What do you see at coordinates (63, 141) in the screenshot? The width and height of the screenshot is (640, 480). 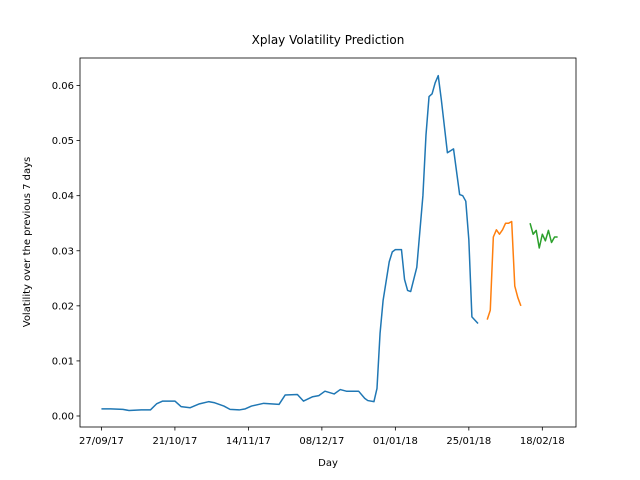 I see `y-tick-label: 0.05` at bounding box center [63, 141].